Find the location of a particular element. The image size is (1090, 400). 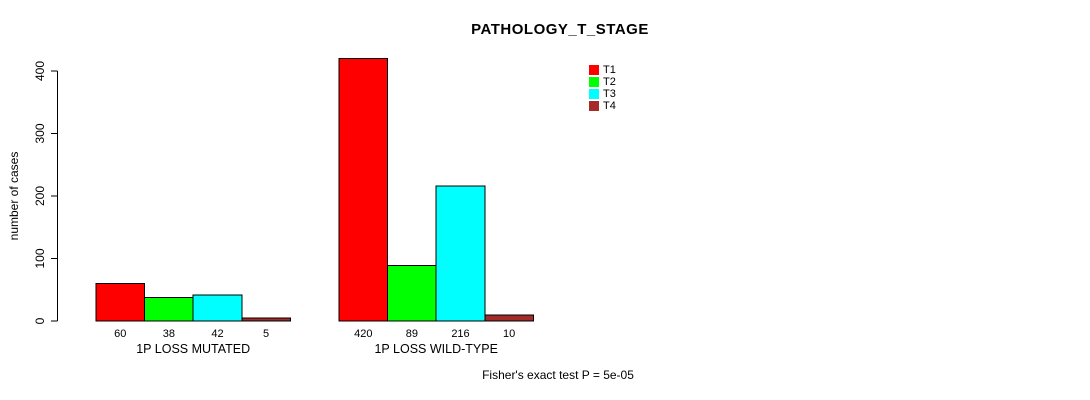

legend-swatch-t1 is located at coordinates (594, 70).